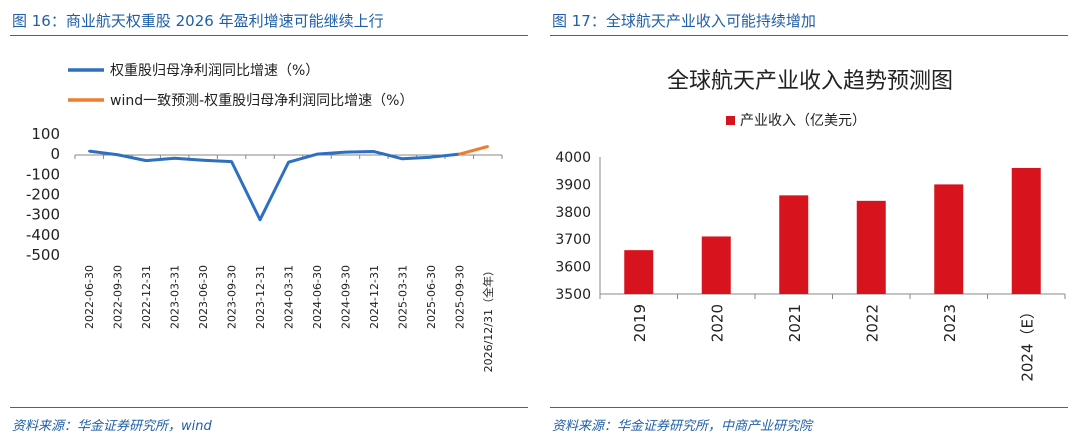 This screenshot has height=445, width=1080. I want to click on figure-16-caption: 商业航天权重股 2026 年盈利增速可能继续上行, so click(224, 21).